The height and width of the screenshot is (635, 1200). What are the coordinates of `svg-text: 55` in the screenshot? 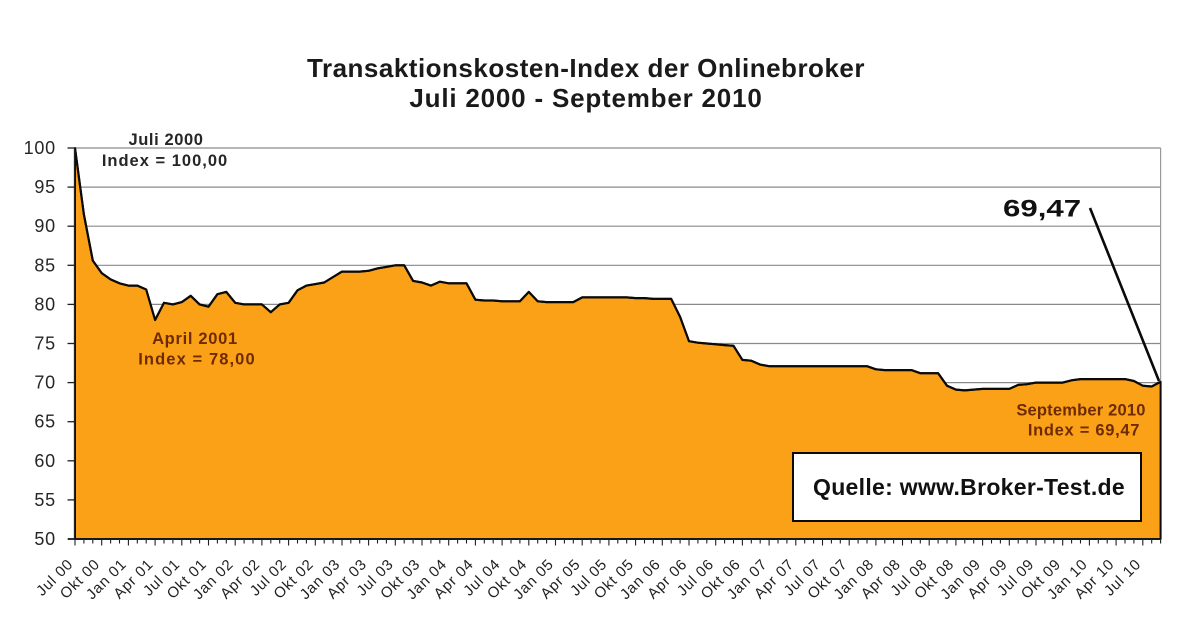 It's located at (45, 500).